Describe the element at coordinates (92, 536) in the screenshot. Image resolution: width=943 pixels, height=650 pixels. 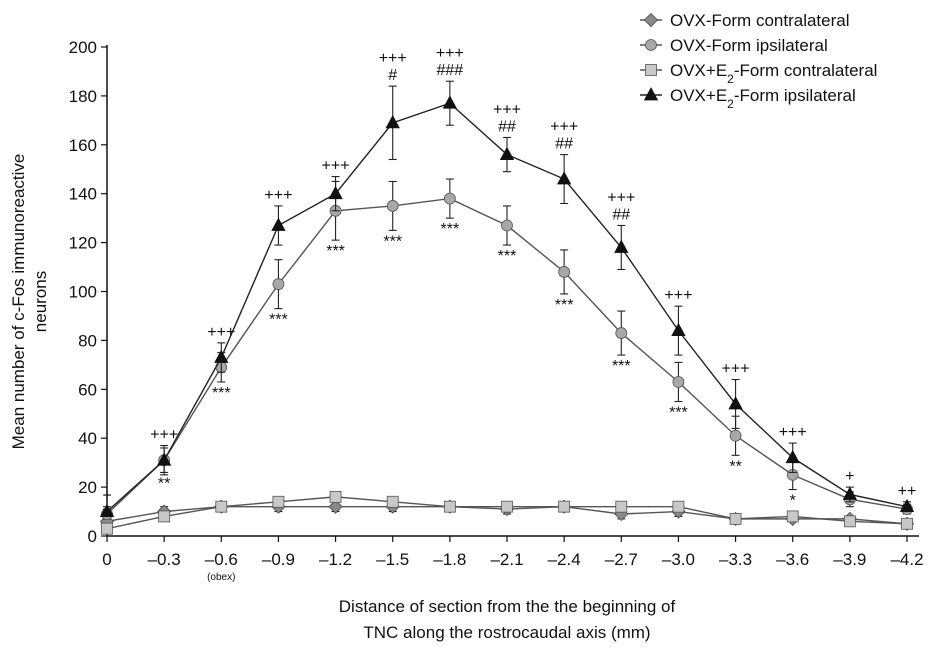
I see `y-tick-label: 0` at that location.